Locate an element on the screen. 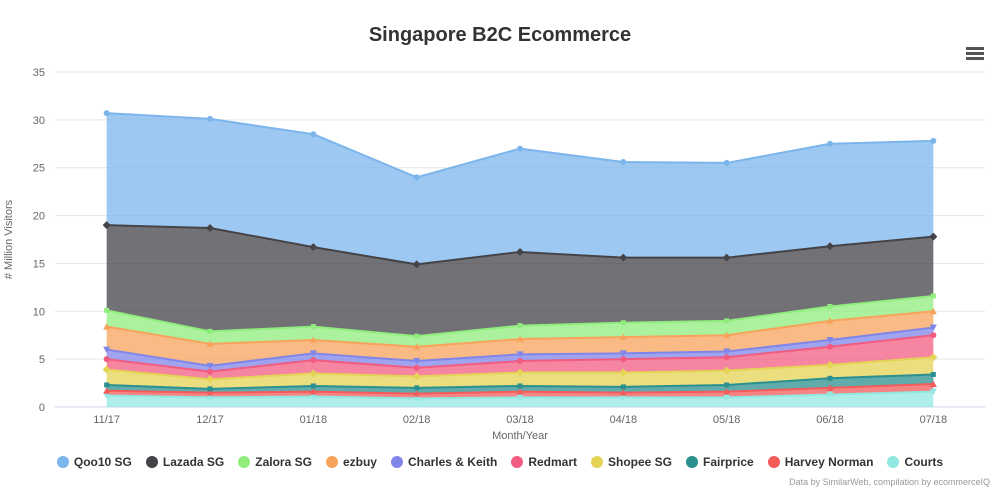 This screenshot has height=495, width=1000. legend-item-ezbuy: ezbuy is located at coordinates (351, 462).